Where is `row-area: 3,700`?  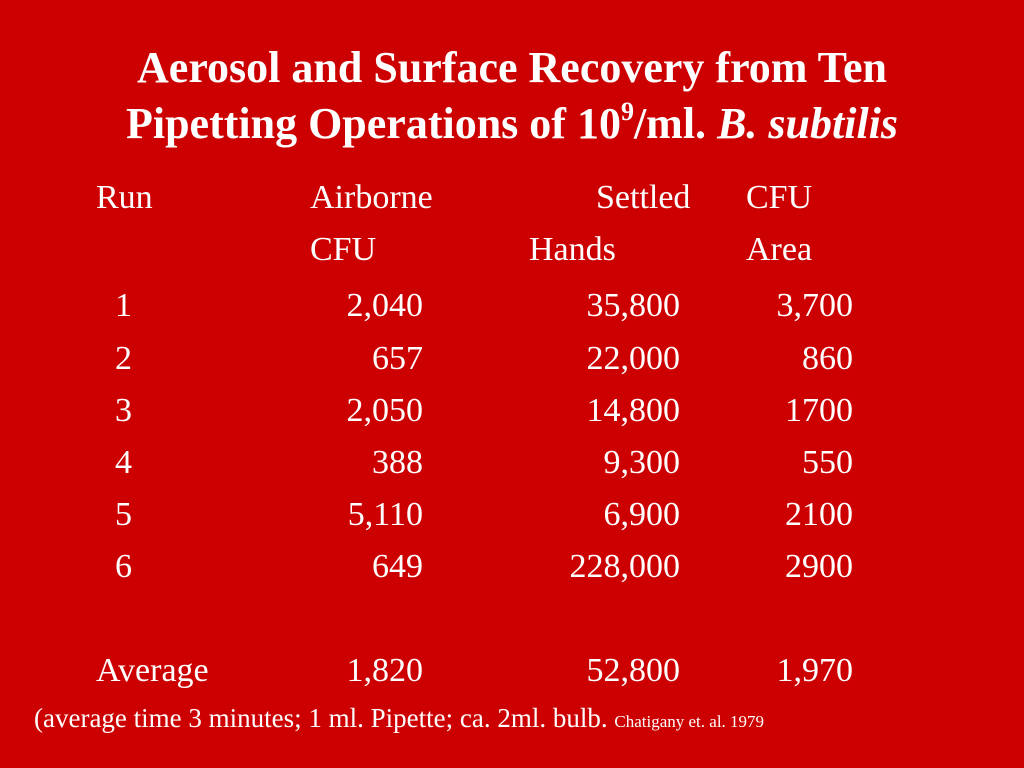 row-area: 3,700 is located at coordinates (815, 305).